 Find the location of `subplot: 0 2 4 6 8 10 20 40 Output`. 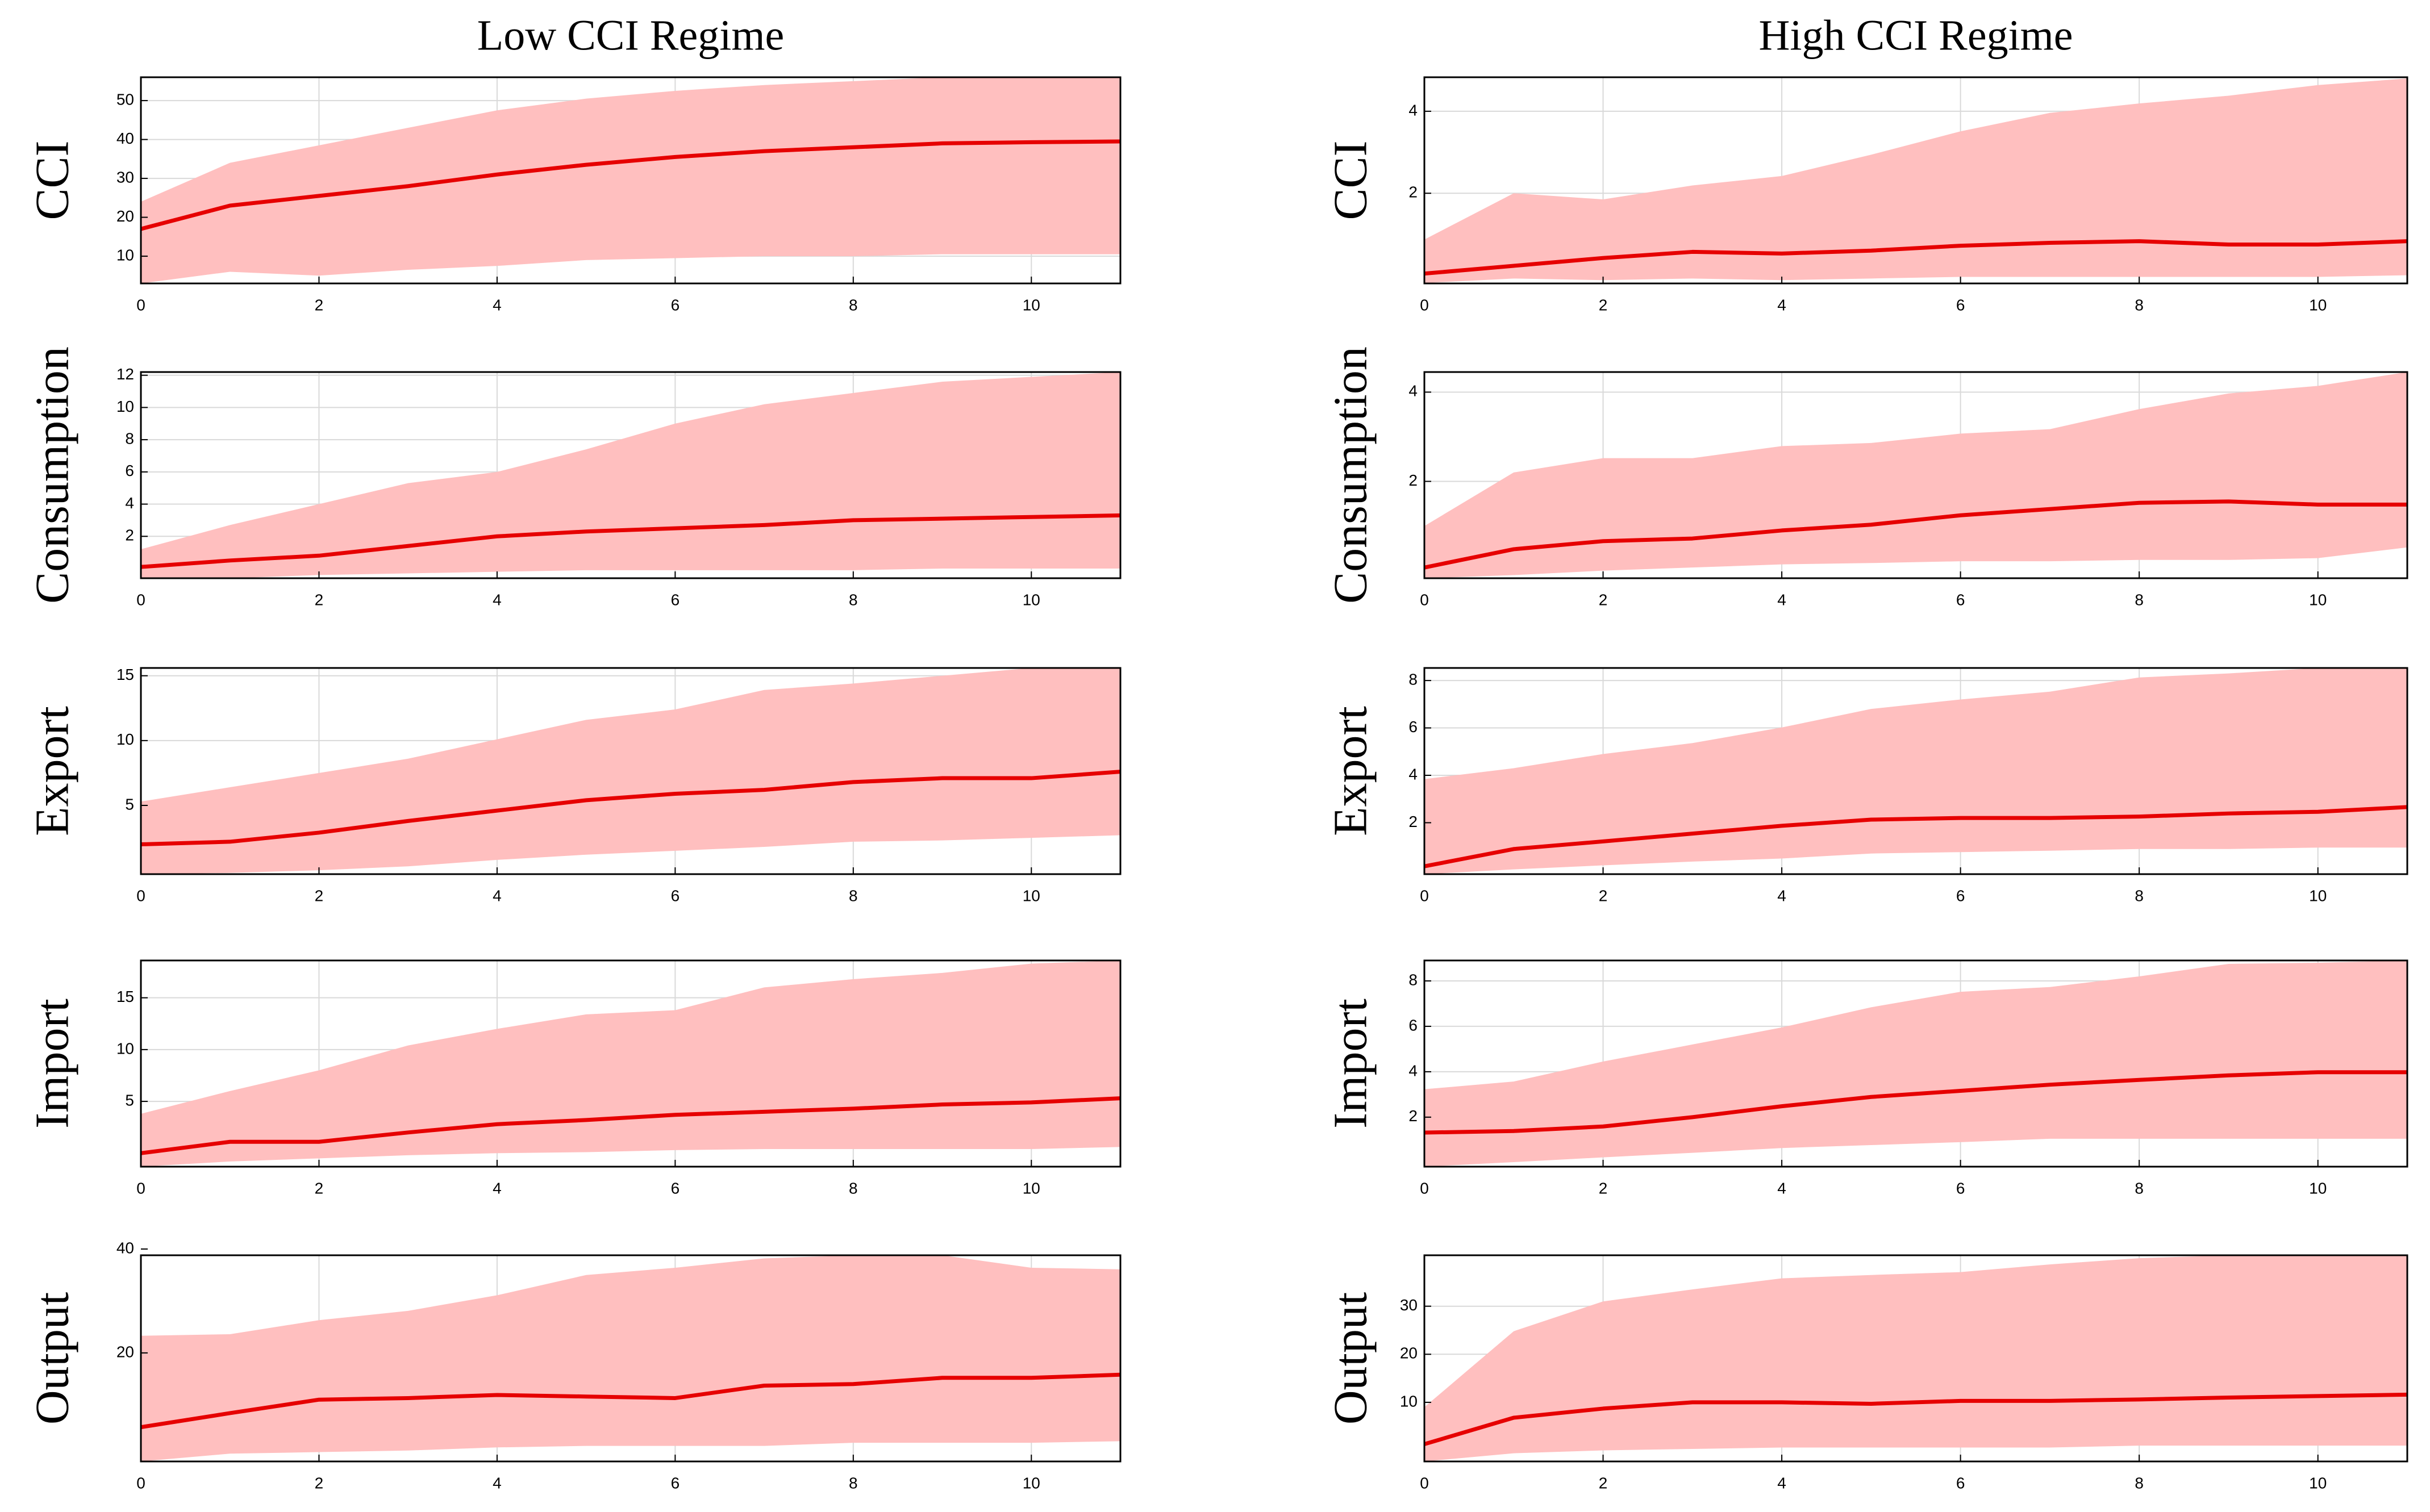

subplot: 0 2 4 6 8 10 20 40 Output is located at coordinates (574, 1365).